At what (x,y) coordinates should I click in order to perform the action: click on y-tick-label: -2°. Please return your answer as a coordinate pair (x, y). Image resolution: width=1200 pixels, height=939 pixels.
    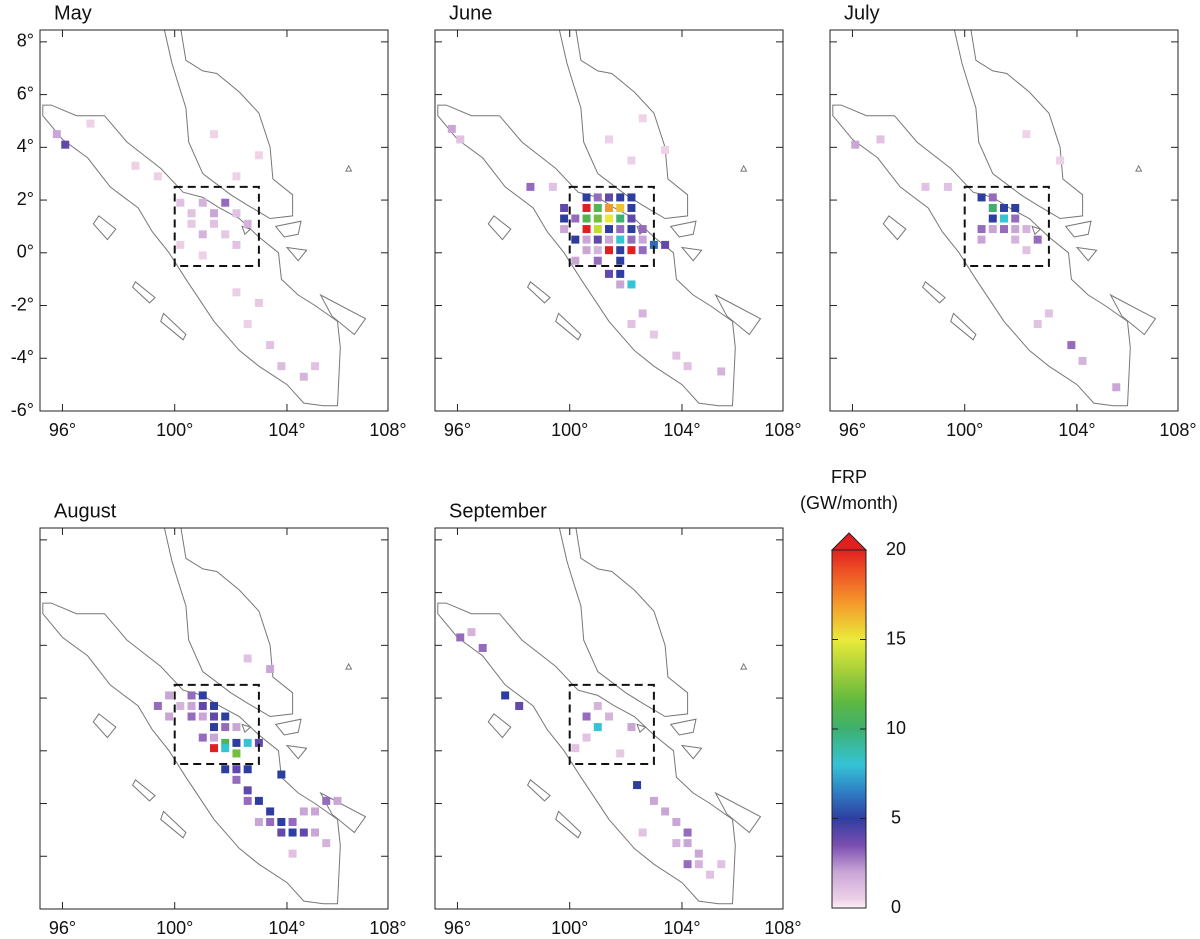
    Looking at the image, I should click on (22, 304).